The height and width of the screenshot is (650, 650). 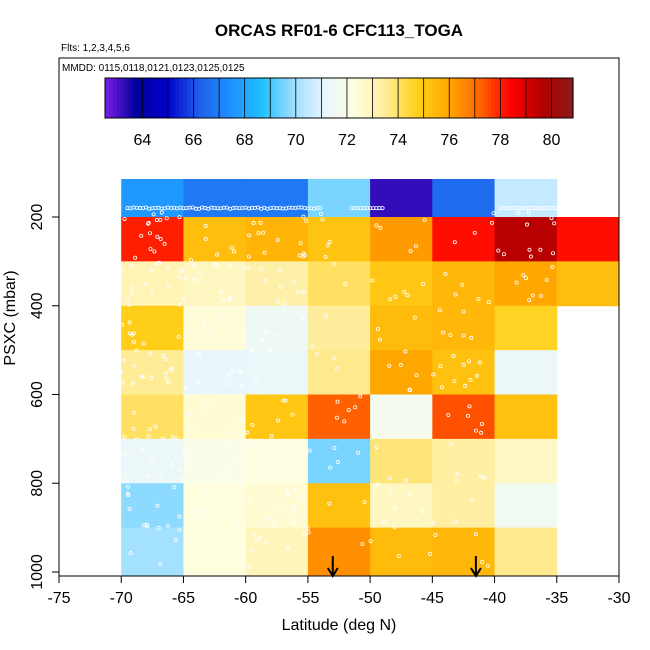 What do you see at coordinates (398, 140) in the screenshot?
I see `legend-tick-label: 74` at bounding box center [398, 140].